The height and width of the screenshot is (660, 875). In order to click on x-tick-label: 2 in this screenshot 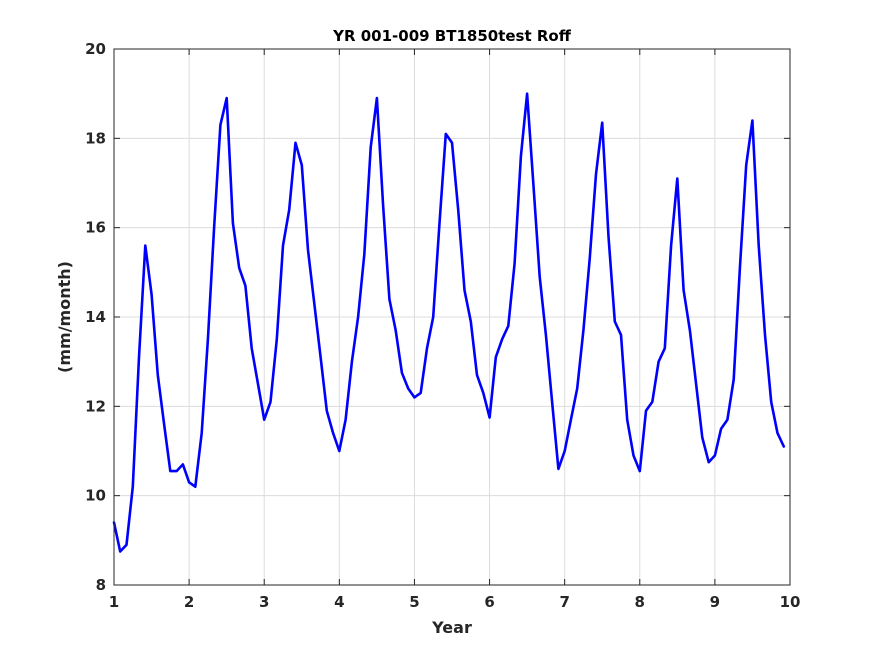, I will do `click(189, 602)`.